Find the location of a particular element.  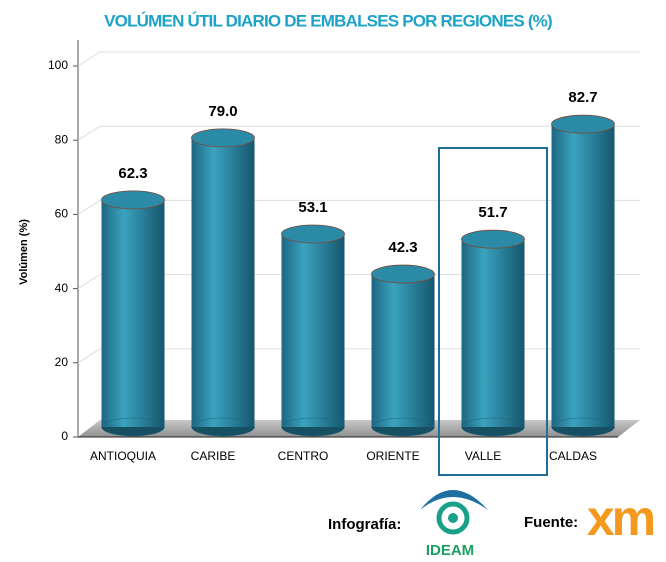

x-tick-label: CALDAS is located at coordinates (573, 456).